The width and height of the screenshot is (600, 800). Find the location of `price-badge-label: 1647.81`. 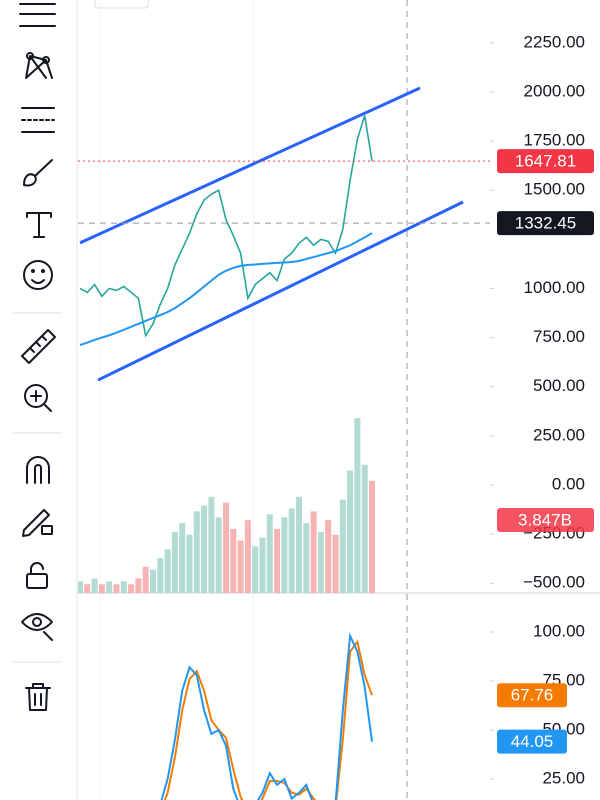

price-badge-label: 1647.81 is located at coordinates (545, 161).